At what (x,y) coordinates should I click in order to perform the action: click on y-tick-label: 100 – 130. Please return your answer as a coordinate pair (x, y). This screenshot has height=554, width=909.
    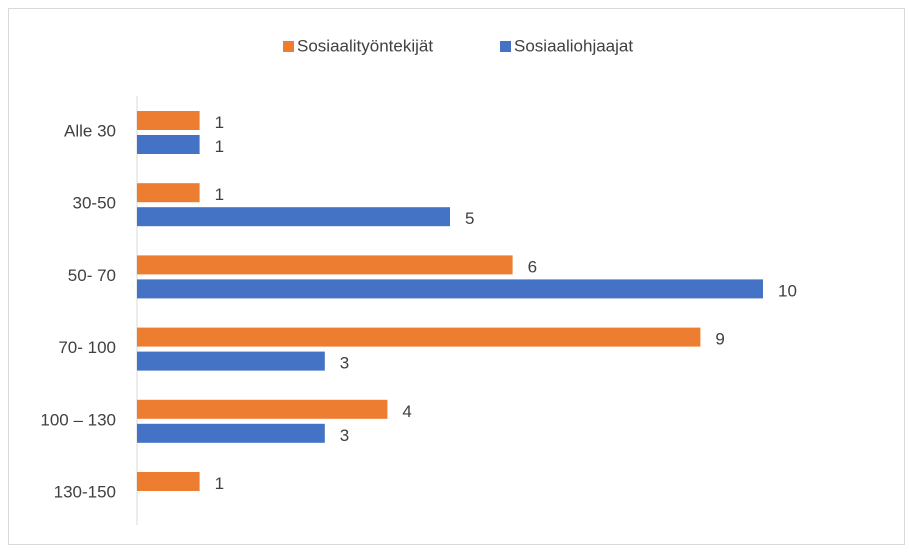
    Looking at the image, I should click on (78, 419).